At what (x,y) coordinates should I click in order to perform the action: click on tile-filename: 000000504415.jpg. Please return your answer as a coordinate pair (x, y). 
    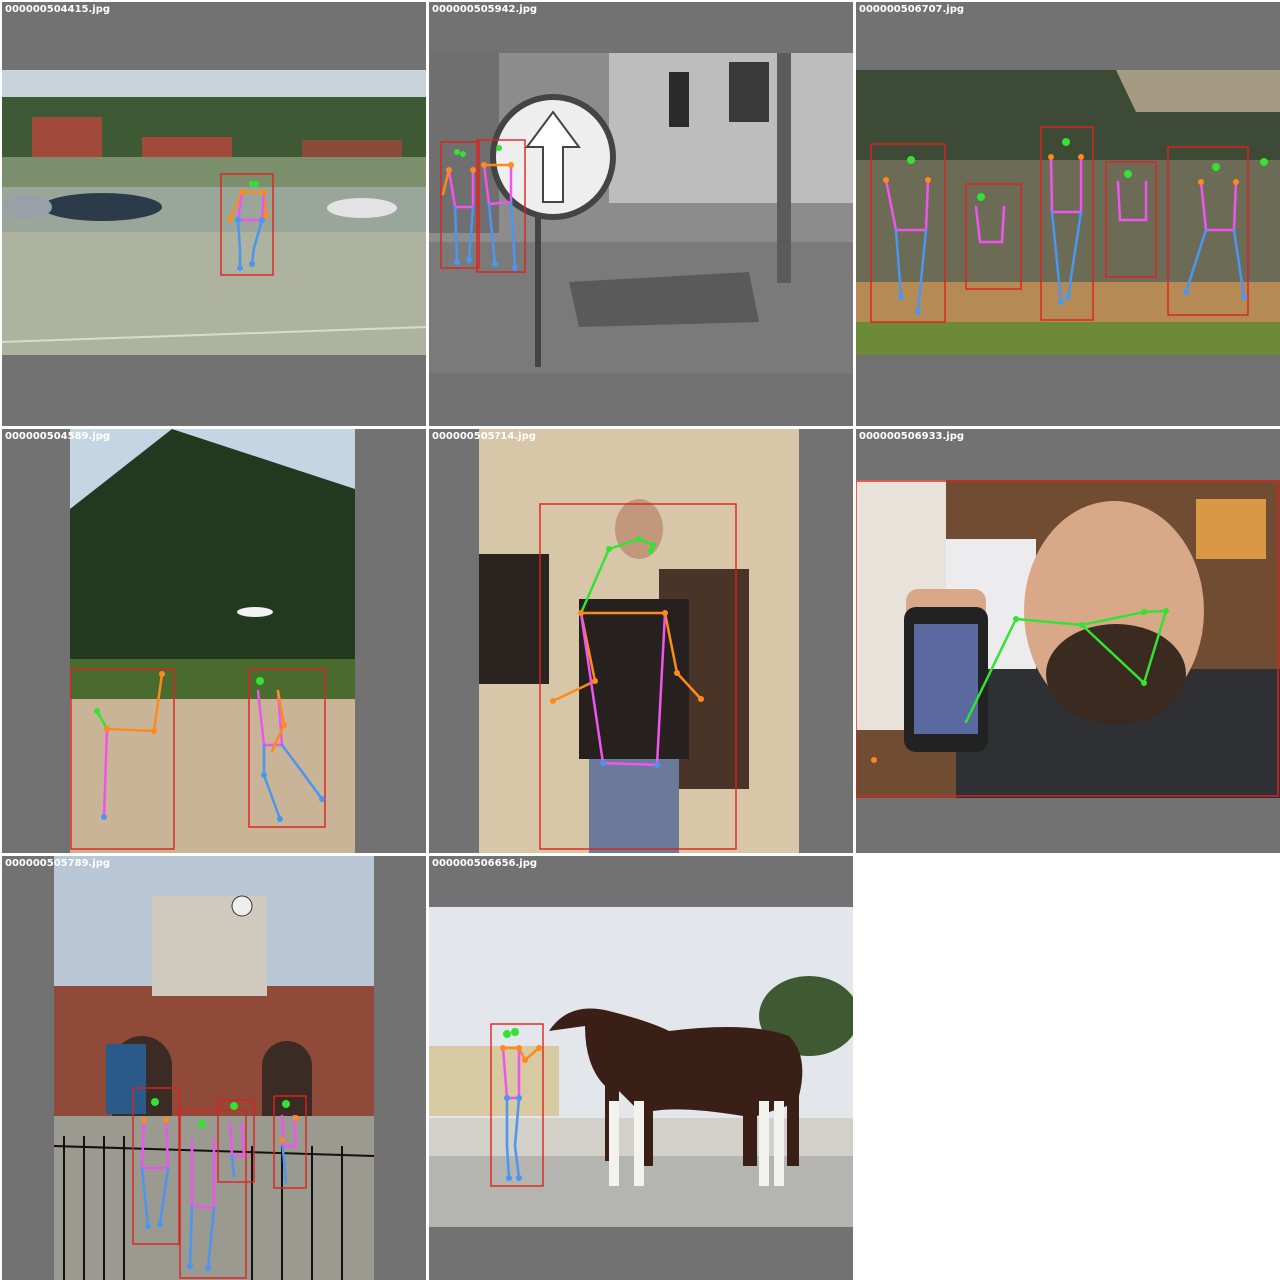
    Looking at the image, I should click on (58, 9).